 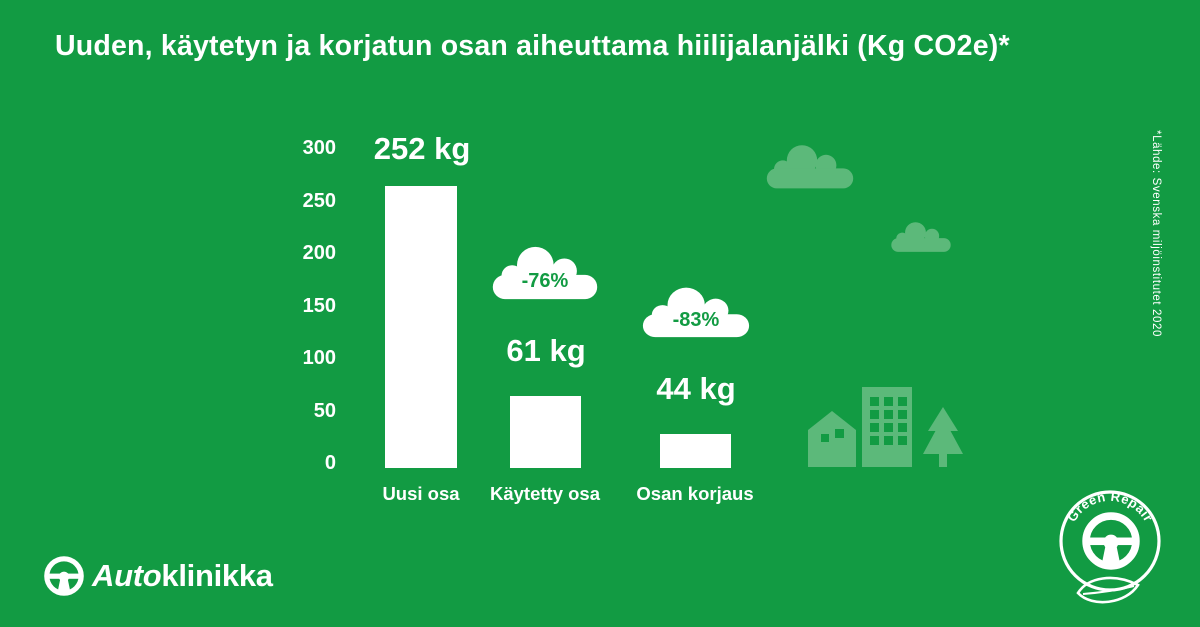 What do you see at coordinates (127, 575) in the screenshot?
I see `logo-wordmark-auto: Auto` at bounding box center [127, 575].